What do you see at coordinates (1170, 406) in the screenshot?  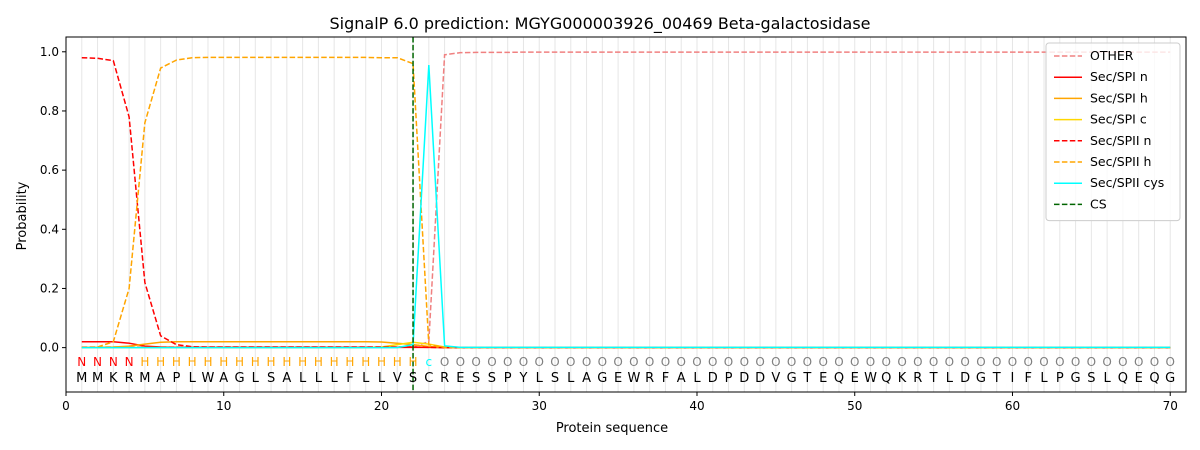 I see `x-tick-label: 70` at bounding box center [1170, 406].